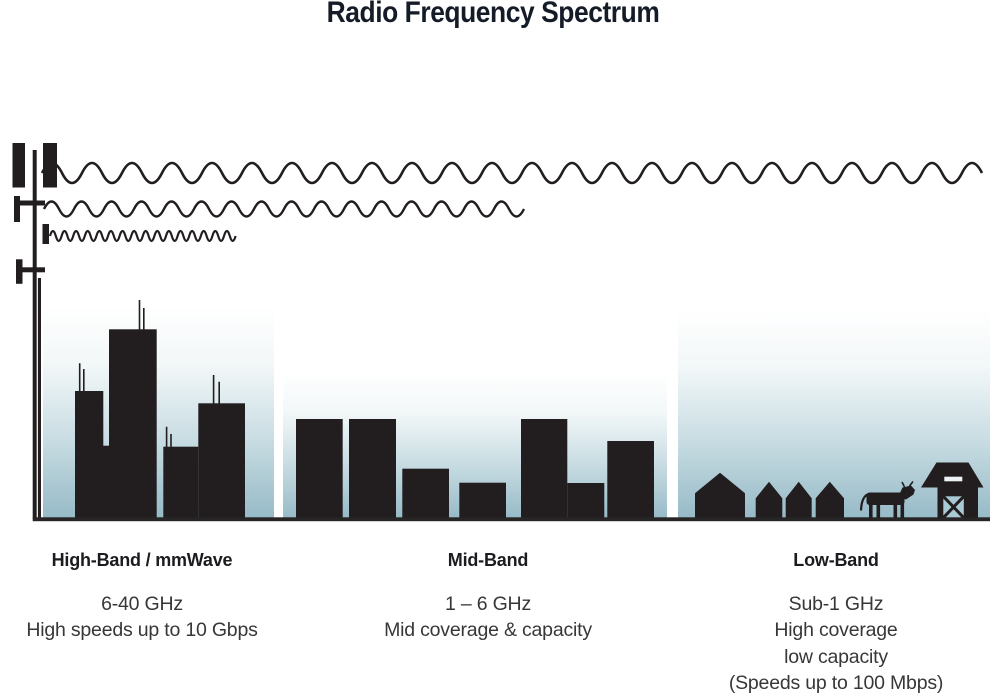 This screenshot has height=700, width=1000. I want to click on band-detail: low capacity, so click(836, 656).